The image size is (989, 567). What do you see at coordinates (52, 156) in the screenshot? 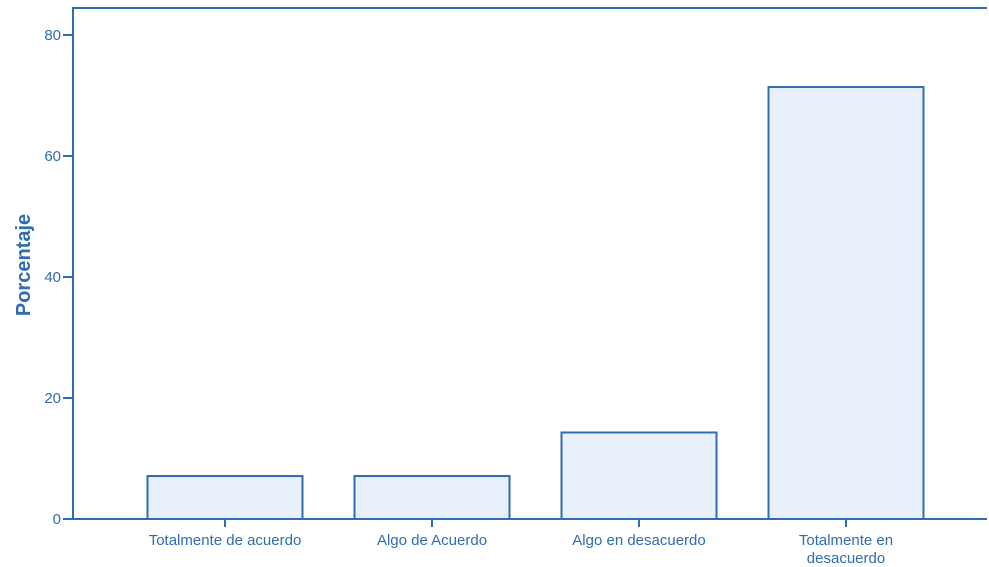
I see `y-tick-label: 60` at bounding box center [52, 156].